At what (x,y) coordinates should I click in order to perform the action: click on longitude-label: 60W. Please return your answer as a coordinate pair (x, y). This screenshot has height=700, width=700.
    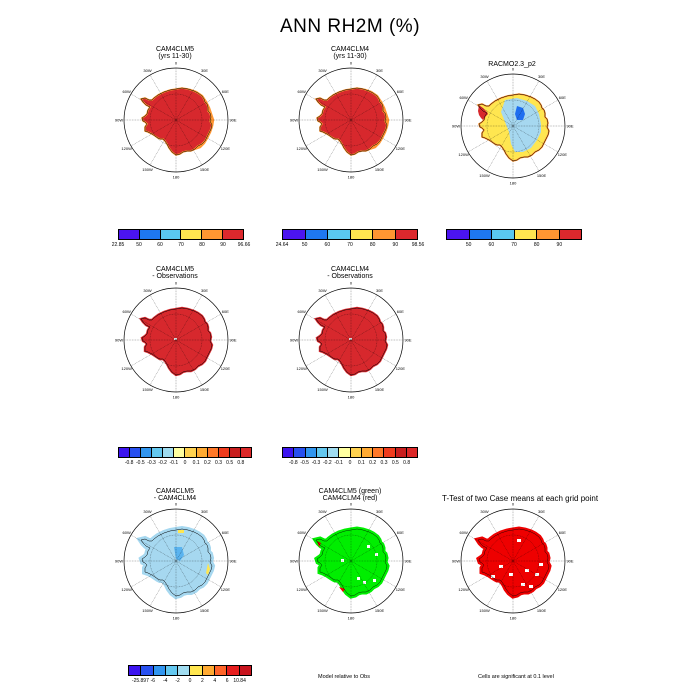
    Looking at the image, I should click on (464, 97).